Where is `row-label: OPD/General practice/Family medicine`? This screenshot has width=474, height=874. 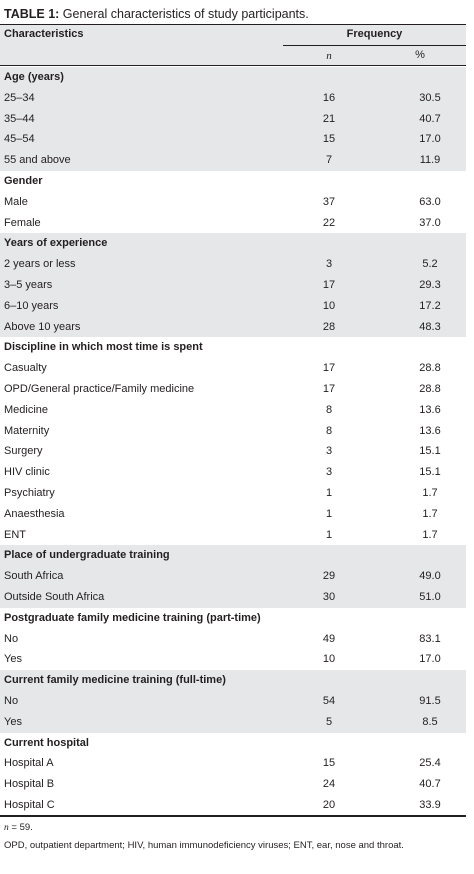 row-label: OPD/General practice/Family medicine is located at coordinates (99, 388).